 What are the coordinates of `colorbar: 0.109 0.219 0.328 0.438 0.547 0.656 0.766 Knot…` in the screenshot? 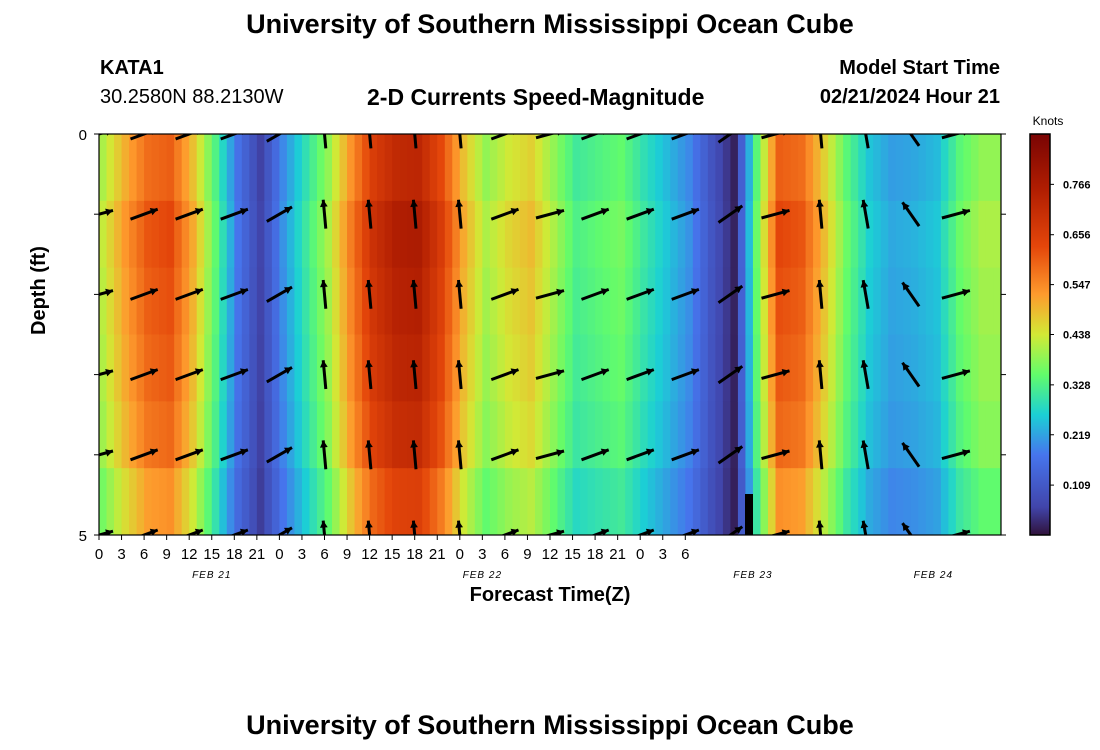 It's located at (1060, 325).